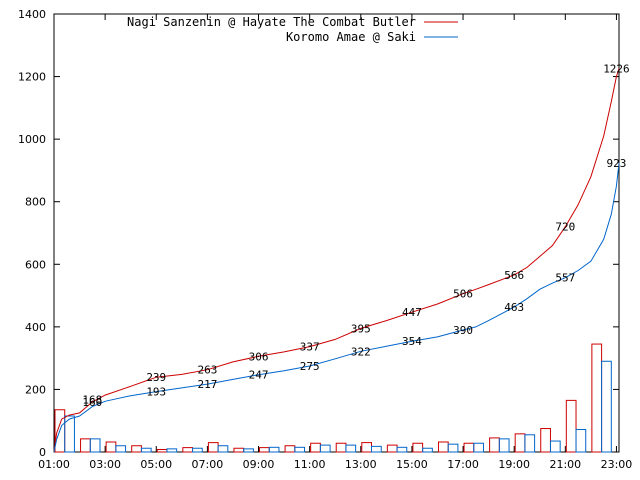 This screenshot has height=480, width=640. What do you see at coordinates (412, 341) in the screenshot?
I see `data-label-koromo: 354` at bounding box center [412, 341].